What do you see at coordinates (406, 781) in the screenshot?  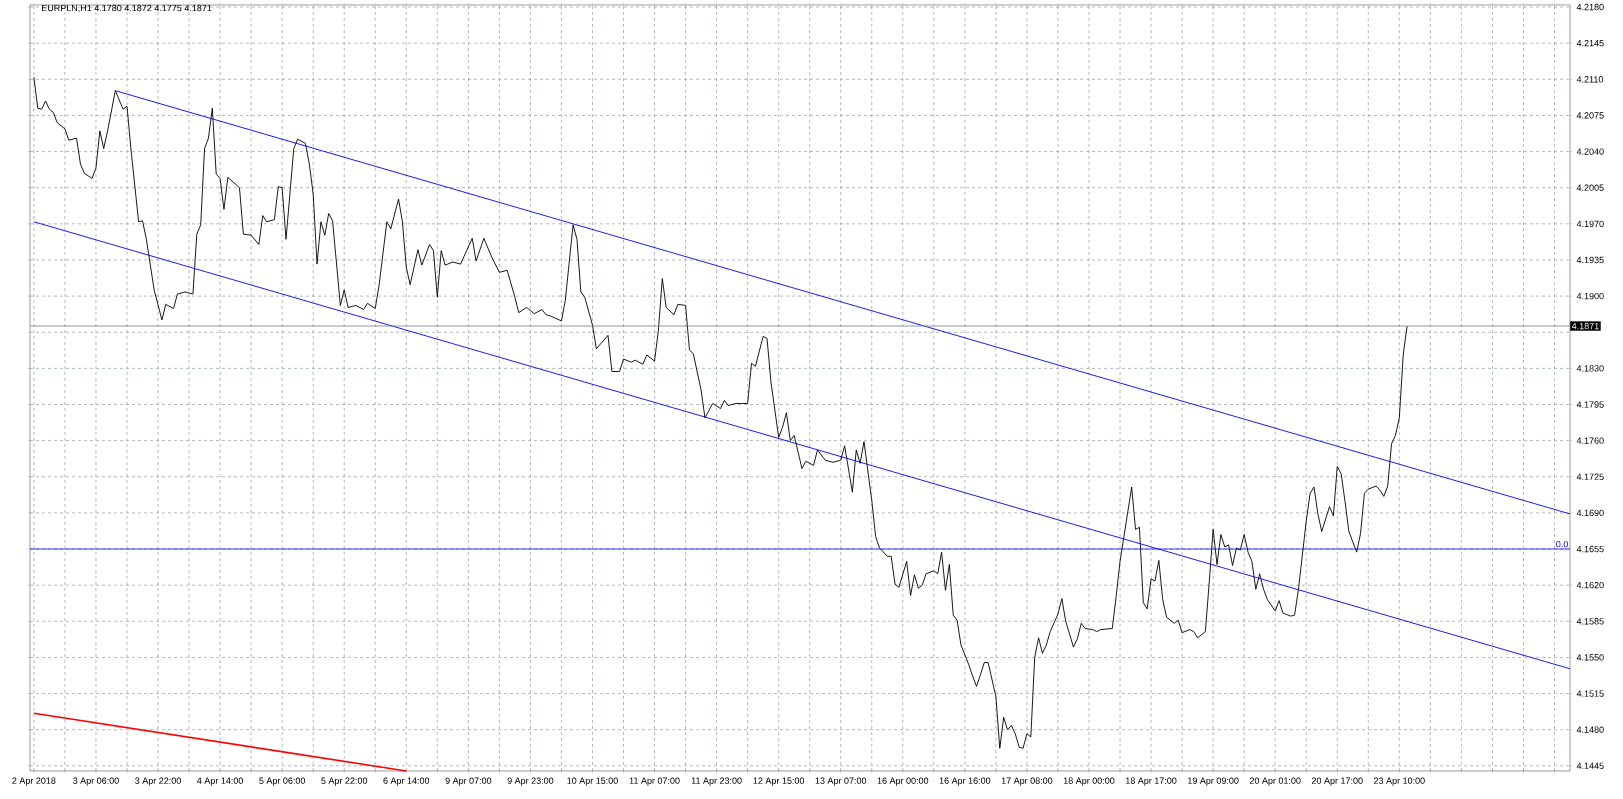 I see `x-tick-label: 6 Apr 14:00` at bounding box center [406, 781].